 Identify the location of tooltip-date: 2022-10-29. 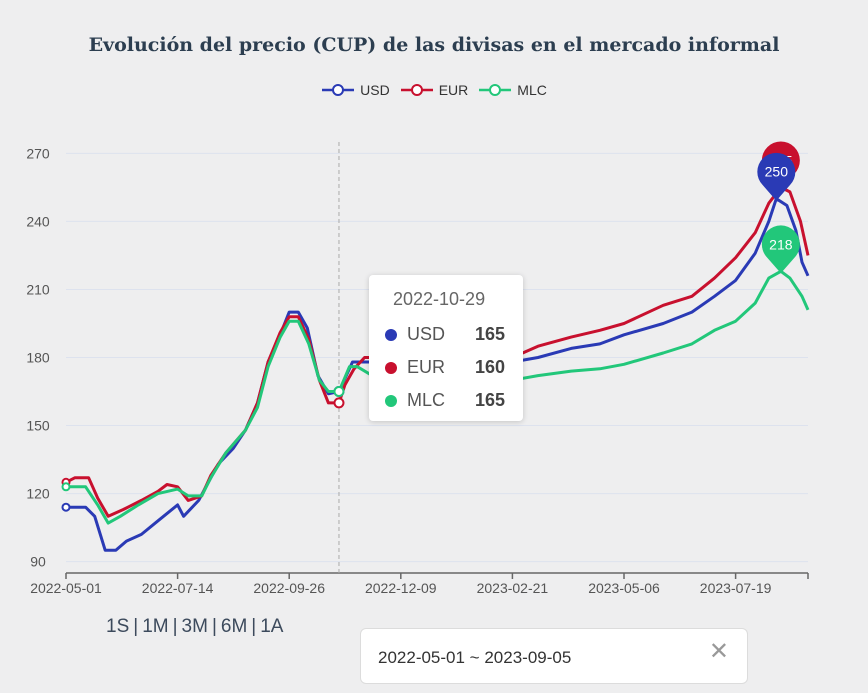
(439, 299).